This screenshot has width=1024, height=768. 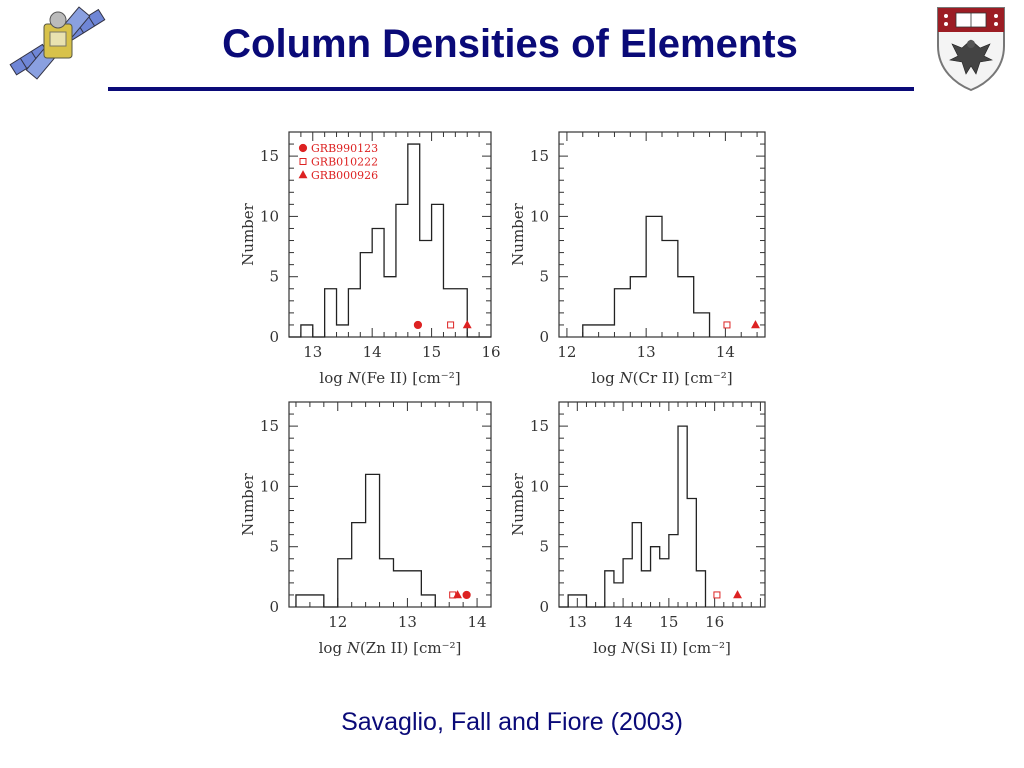 What do you see at coordinates (512, 722) in the screenshot?
I see `citation-caption: Savaglio, Fall and Fiore (2003)` at bounding box center [512, 722].